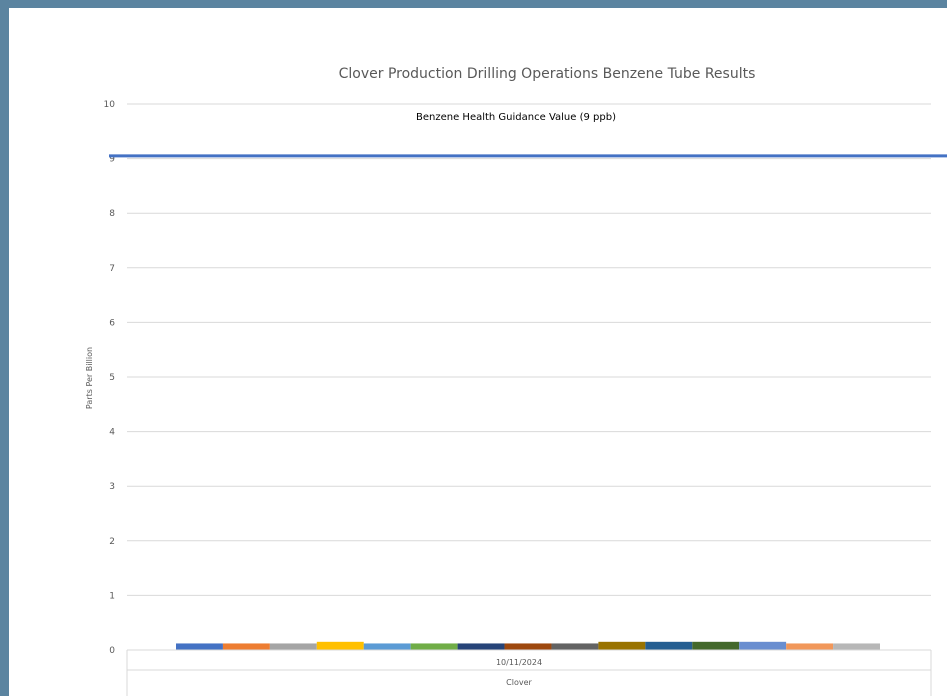  I want to click on y-tick-label-9: 9, so click(112, 160).